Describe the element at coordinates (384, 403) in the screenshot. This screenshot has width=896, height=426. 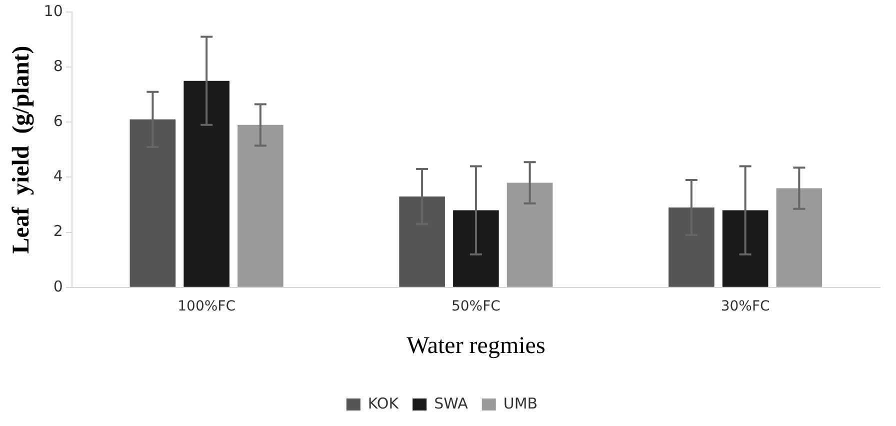
I see `legend-label: KOK` at that location.